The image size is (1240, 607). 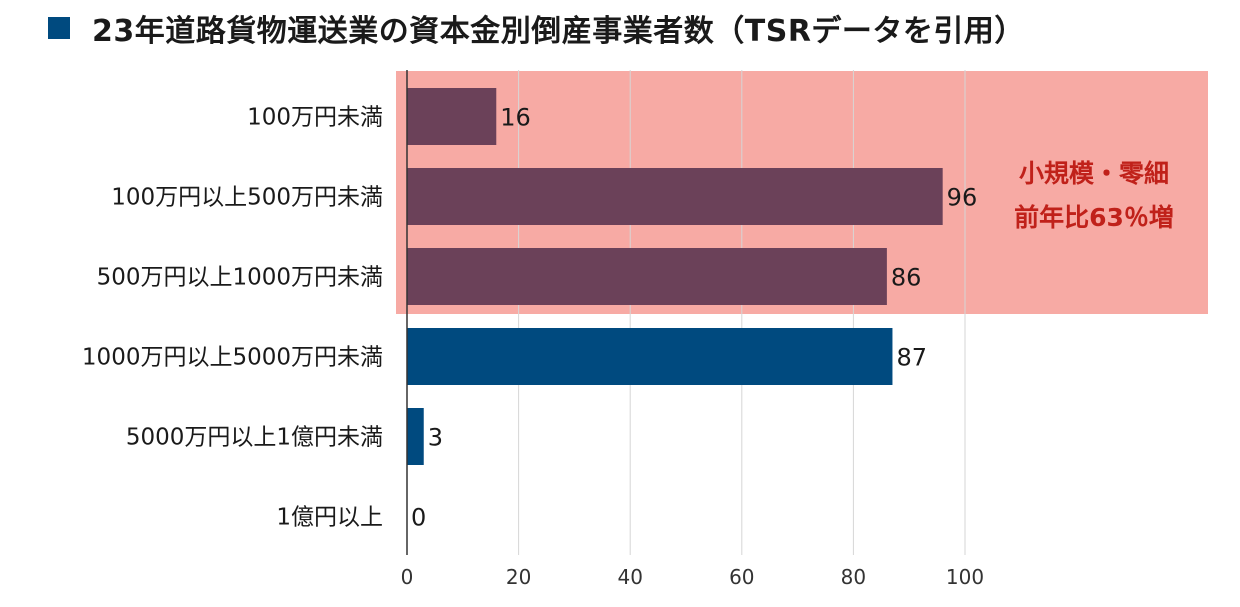 I want to click on x-tick-label: 80, so click(x=853, y=577).